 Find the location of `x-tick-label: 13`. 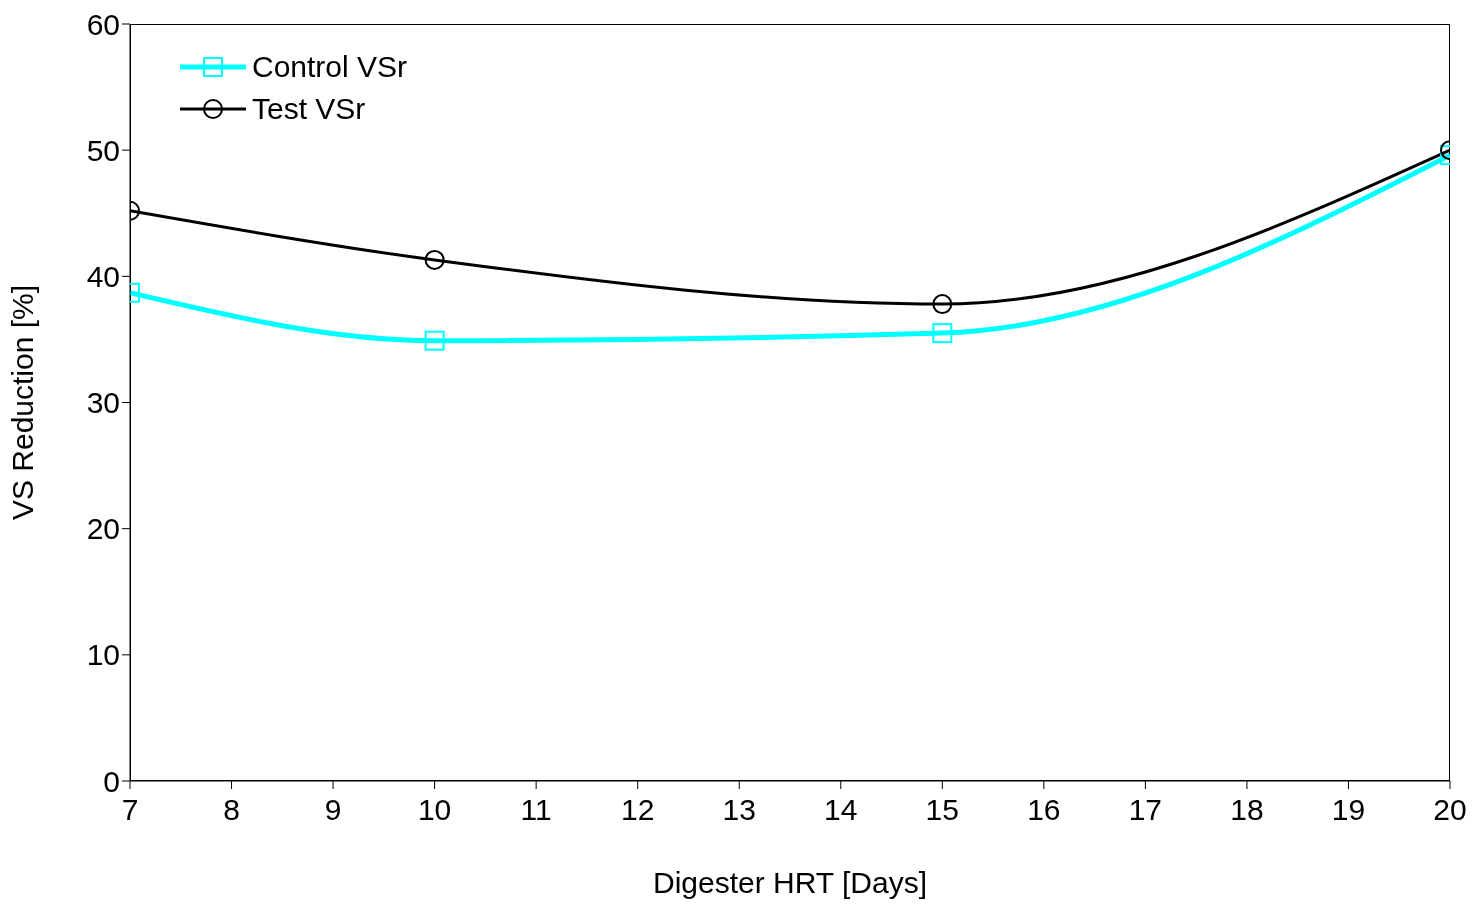

x-tick-label: 13 is located at coordinates (739, 810).